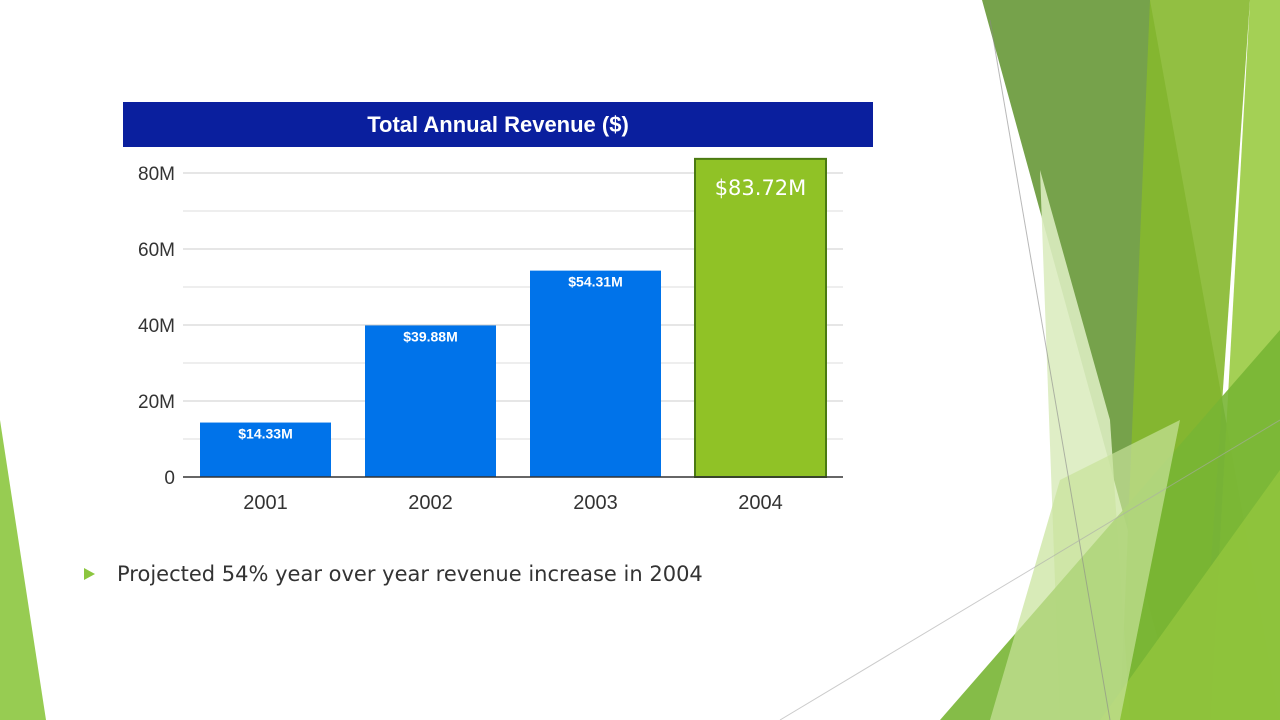  What do you see at coordinates (156, 326) in the screenshot?
I see `y-tick-label: 40M` at bounding box center [156, 326].